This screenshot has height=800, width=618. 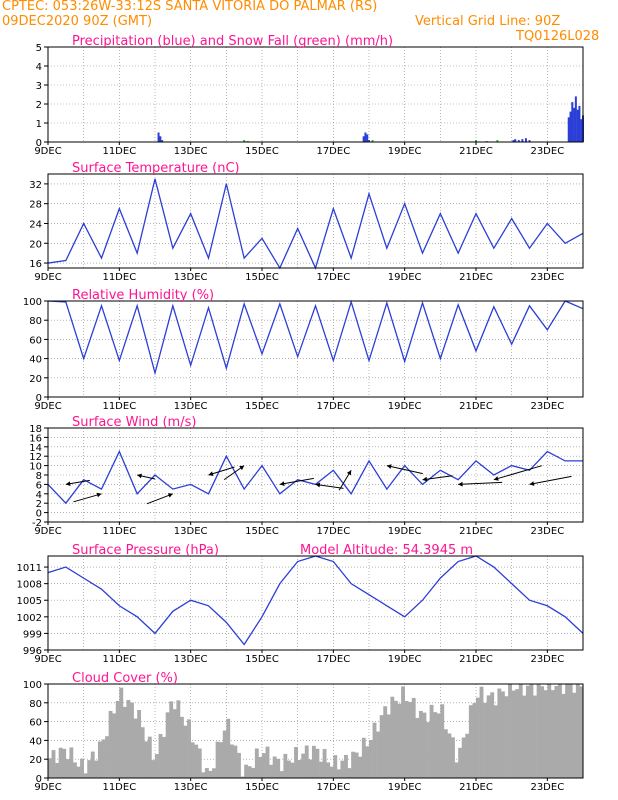 I want to click on y-tick-label: 100, so click(x=32, y=685).